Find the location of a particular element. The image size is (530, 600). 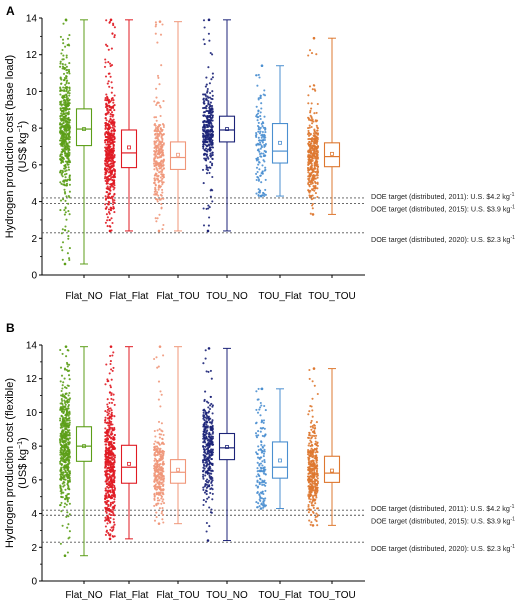

category-group-tou-no: TOU_NO is located at coordinates (224, 160).